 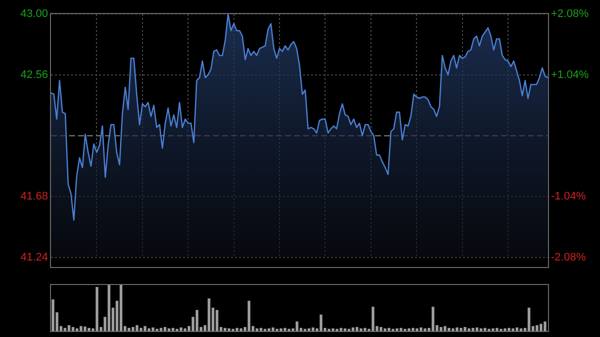 What do you see at coordinates (570, 74) in the screenshot?
I see `y2-tick-label: +1.04%` at bounding box center [570, 74].